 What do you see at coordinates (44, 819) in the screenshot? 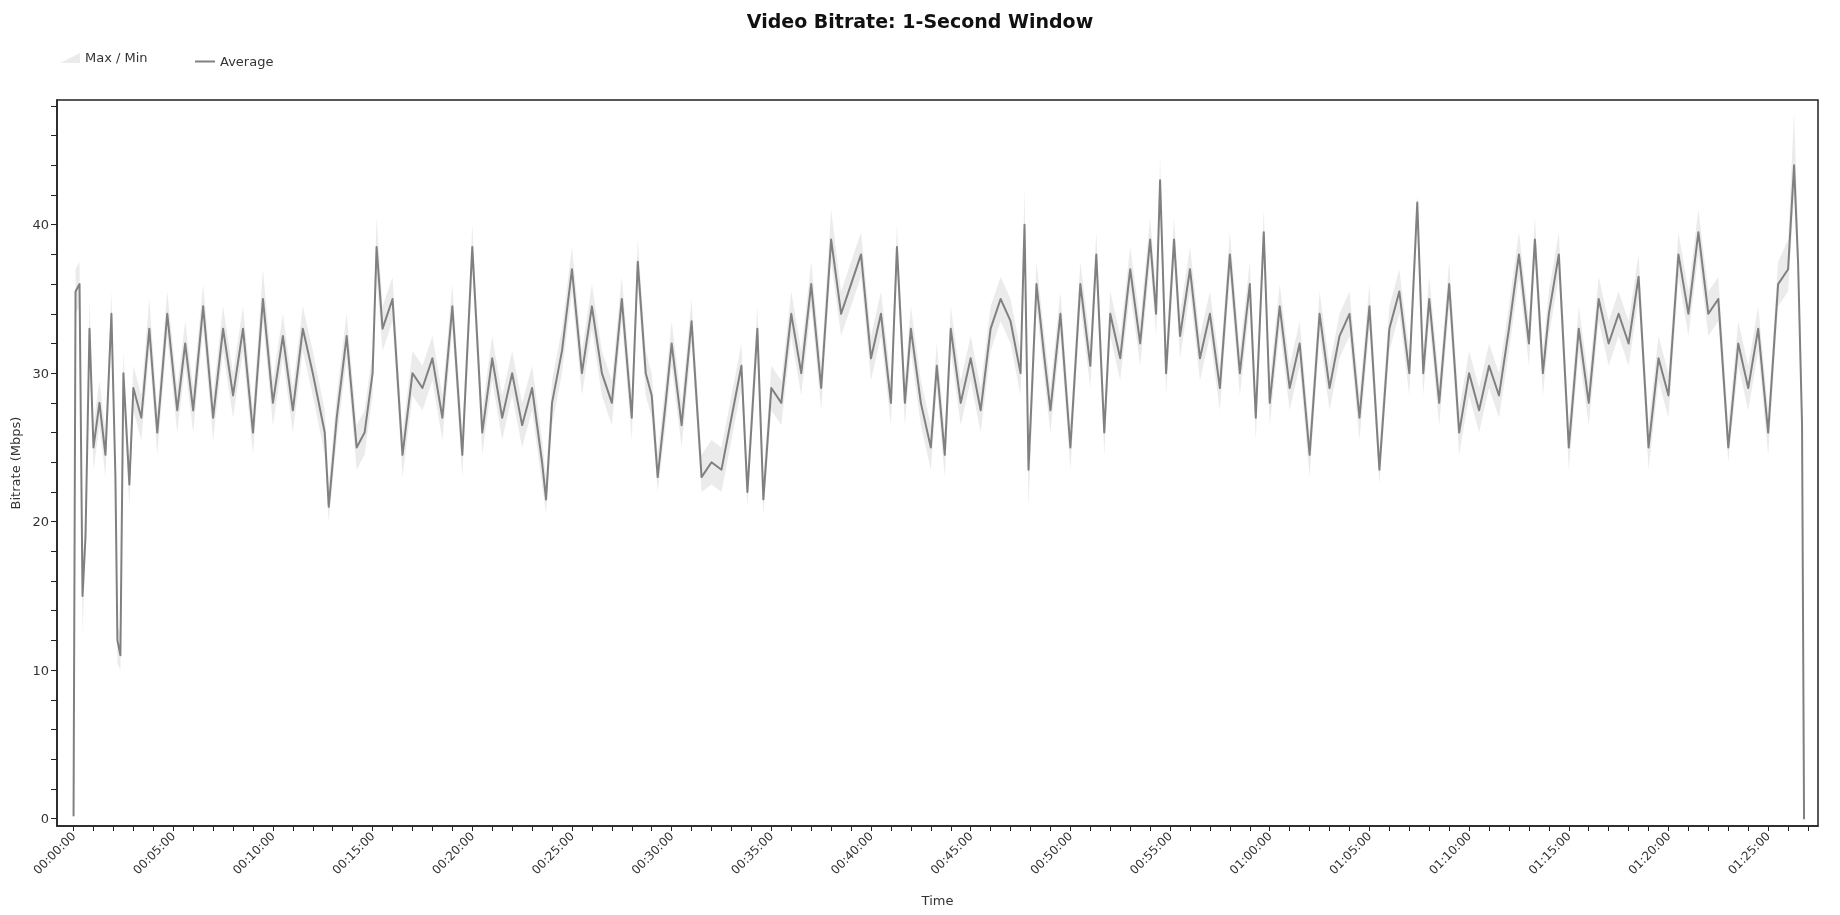
I see `y-tick-label: 0` at bounding box center [44, 819].